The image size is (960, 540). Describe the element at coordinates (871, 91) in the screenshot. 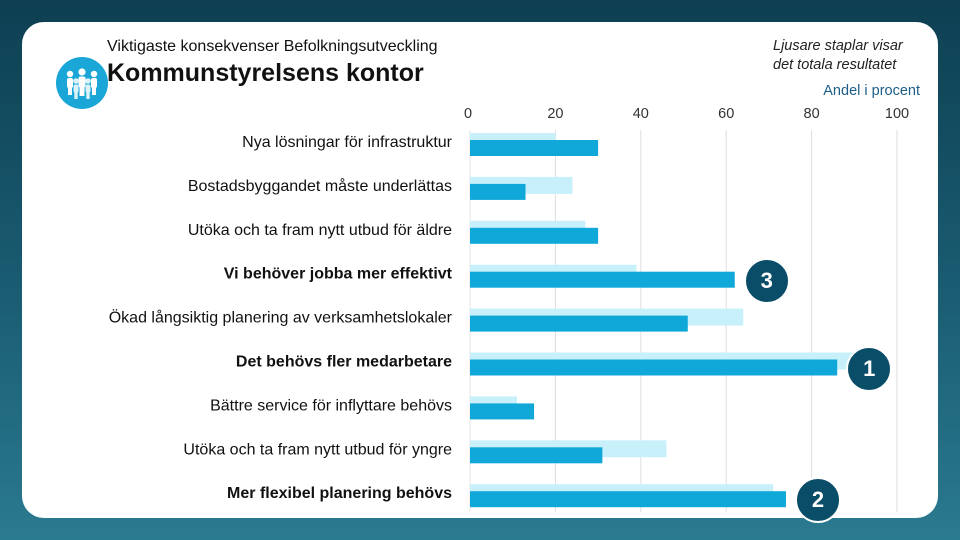

I see `x-axis-title: Andel i procent` at that location.